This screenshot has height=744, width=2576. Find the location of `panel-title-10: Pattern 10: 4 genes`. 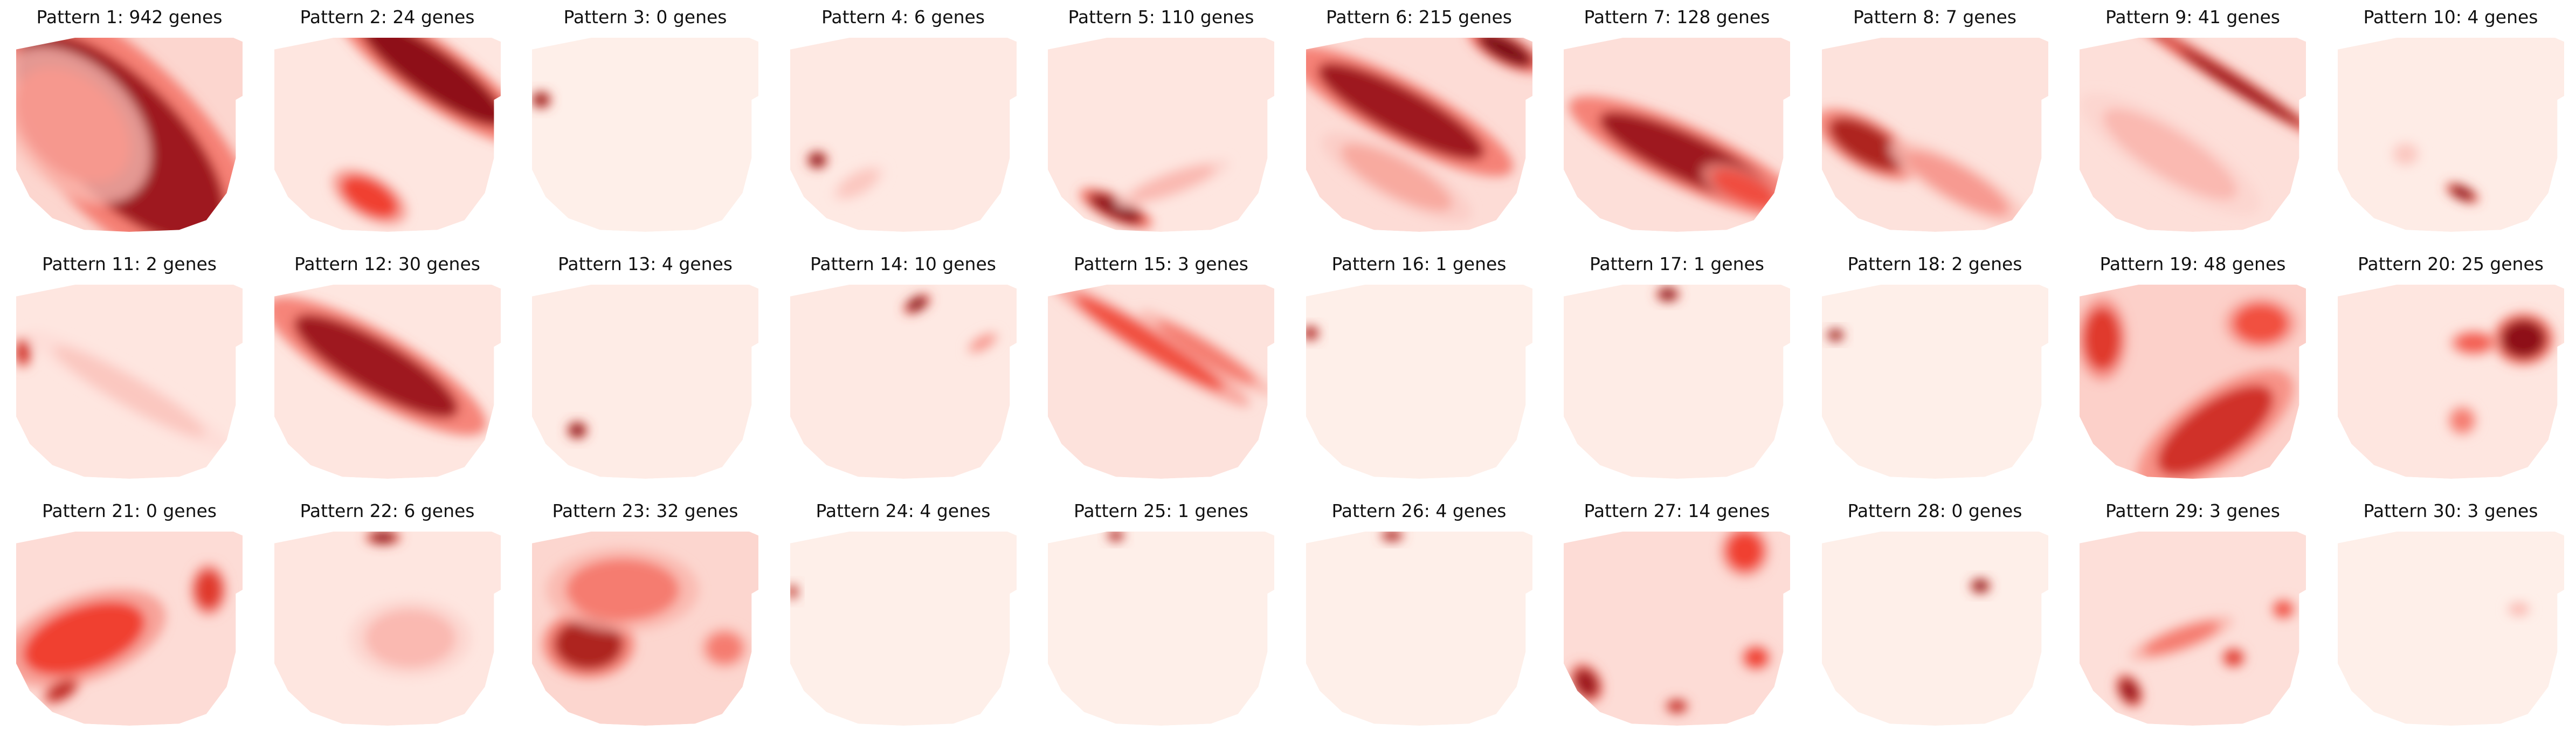

panel-title-10: Pattern 10: 4 genes is located at coordinates (2450, 16).